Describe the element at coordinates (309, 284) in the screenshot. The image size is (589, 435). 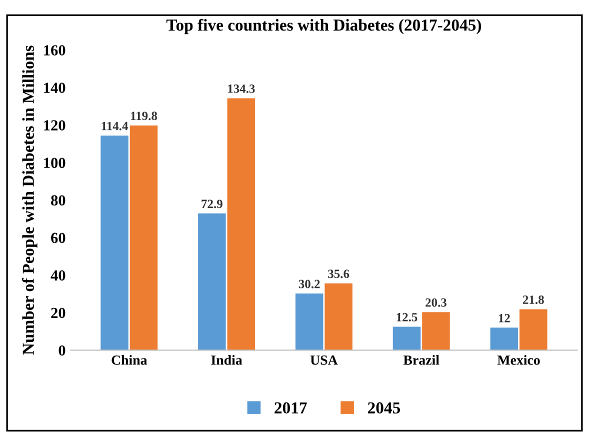
I see `data-label: 30.2` at that location.